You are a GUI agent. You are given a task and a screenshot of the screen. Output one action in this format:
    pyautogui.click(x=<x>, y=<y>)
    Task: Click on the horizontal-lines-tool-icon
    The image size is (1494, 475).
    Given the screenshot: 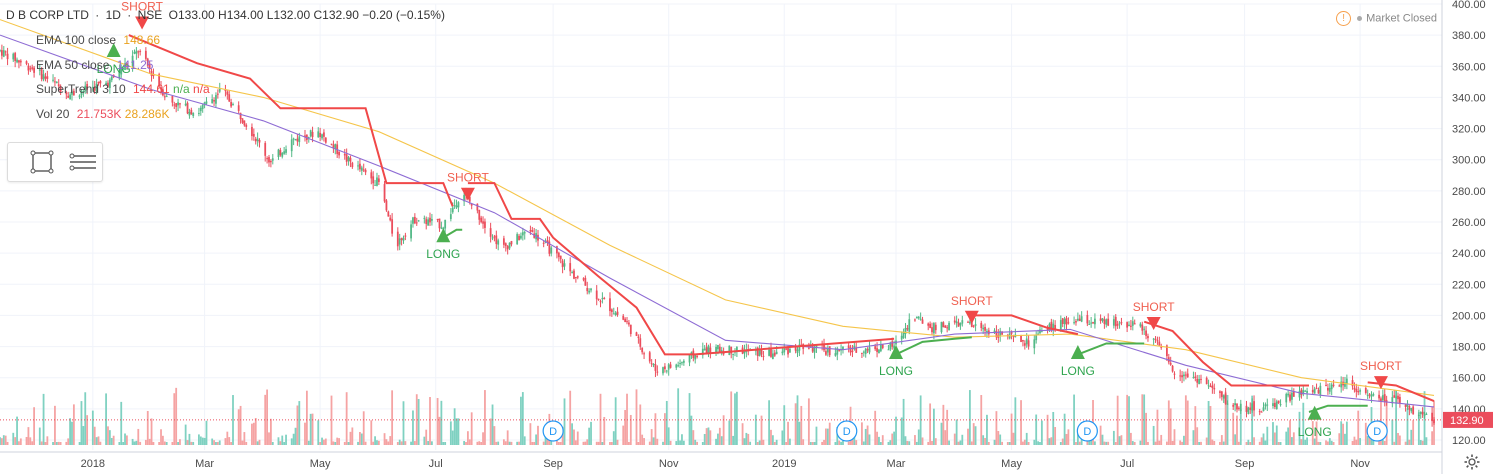 What is the action you would take?
    pyautogui.click(x=82, y=162)
    